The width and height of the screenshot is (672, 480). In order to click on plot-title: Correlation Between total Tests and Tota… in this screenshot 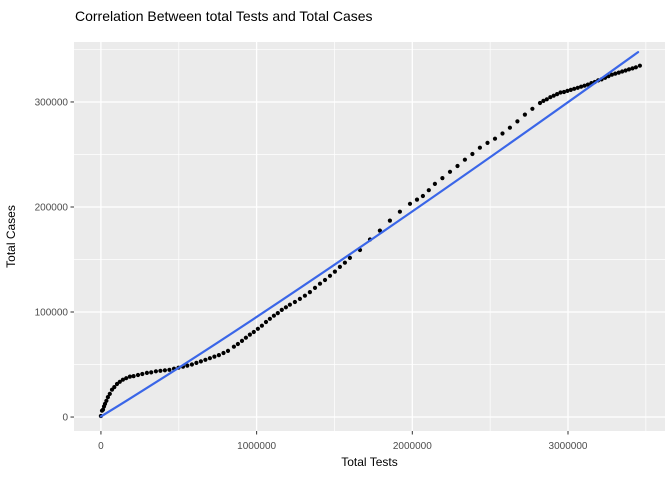, I will do `click(224, 16)`.